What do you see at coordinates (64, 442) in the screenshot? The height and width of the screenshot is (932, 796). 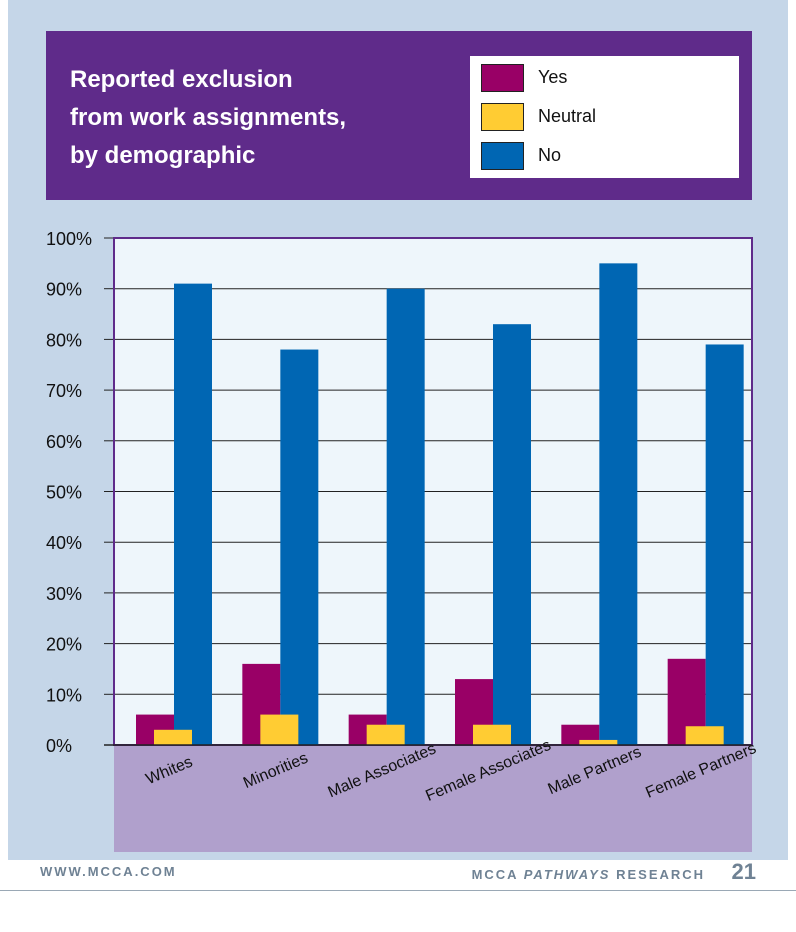 I see `y-tick-label: 60%` at bounding box center [64, 442].